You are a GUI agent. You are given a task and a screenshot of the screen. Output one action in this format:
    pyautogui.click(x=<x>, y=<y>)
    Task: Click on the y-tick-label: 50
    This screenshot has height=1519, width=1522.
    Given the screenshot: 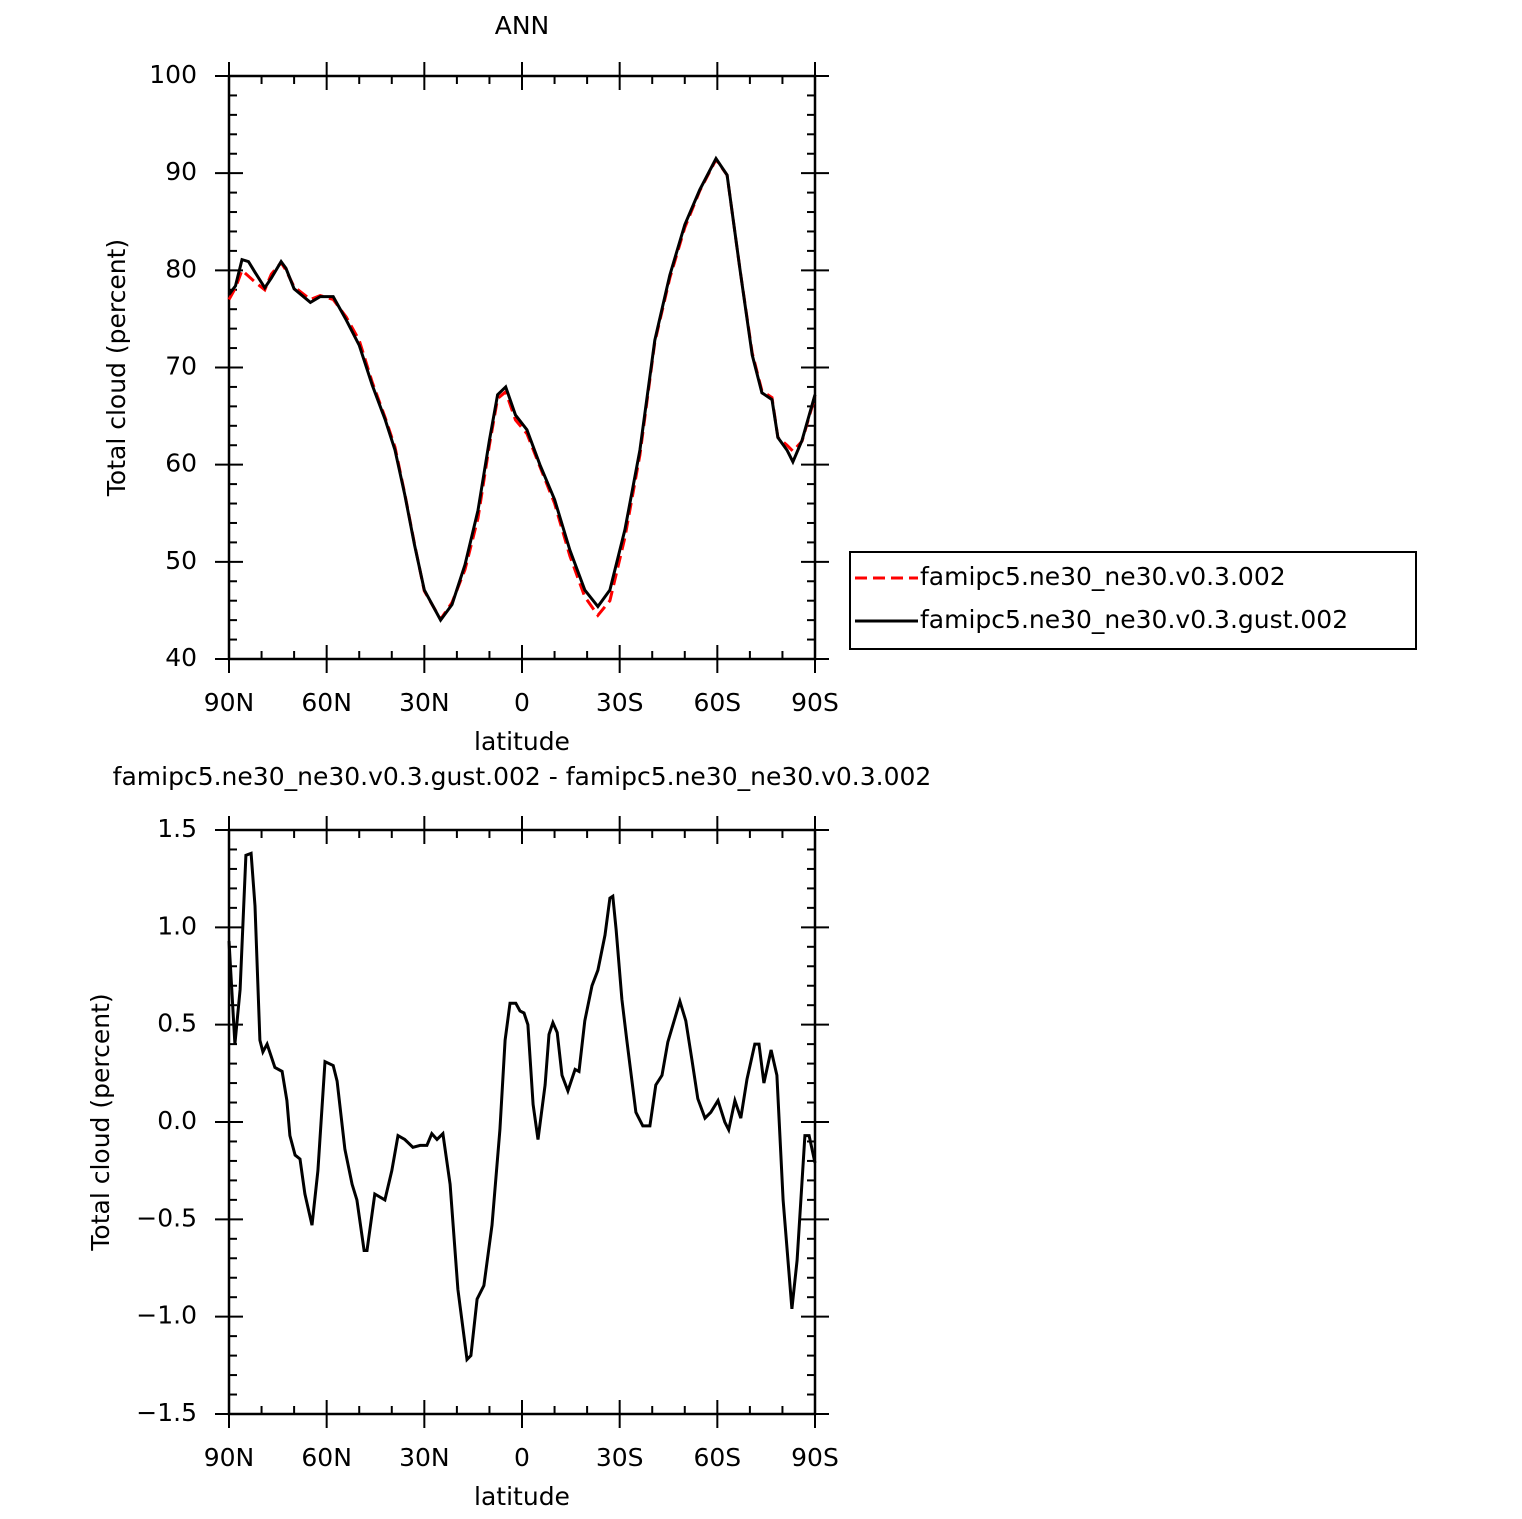 What is the action you would take?
    pyautogui.click(x=181, y=560)
    